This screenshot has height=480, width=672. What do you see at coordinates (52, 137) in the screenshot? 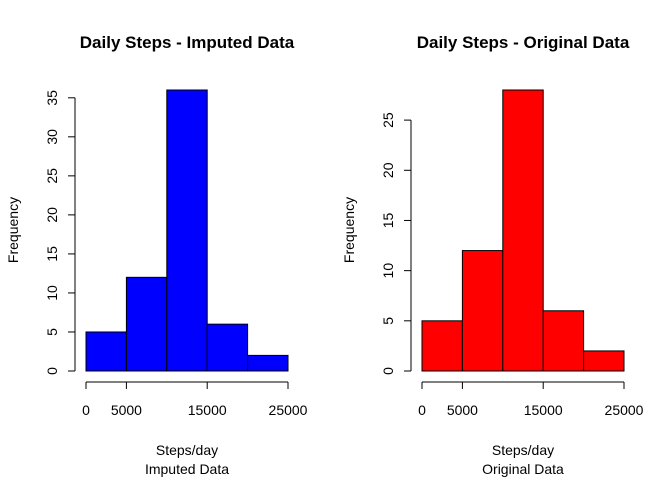
I see `y-tick-label: 30` at bounding box center [52, 137].